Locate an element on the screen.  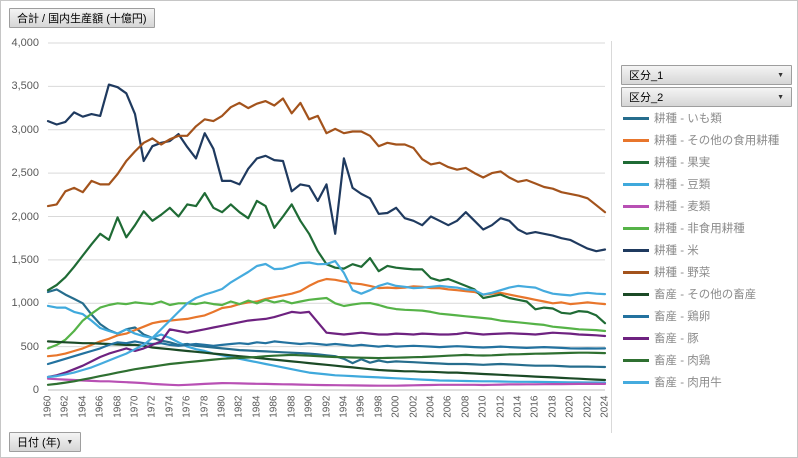
x-tick-label: 1996 is located at coordinates (361, 406).